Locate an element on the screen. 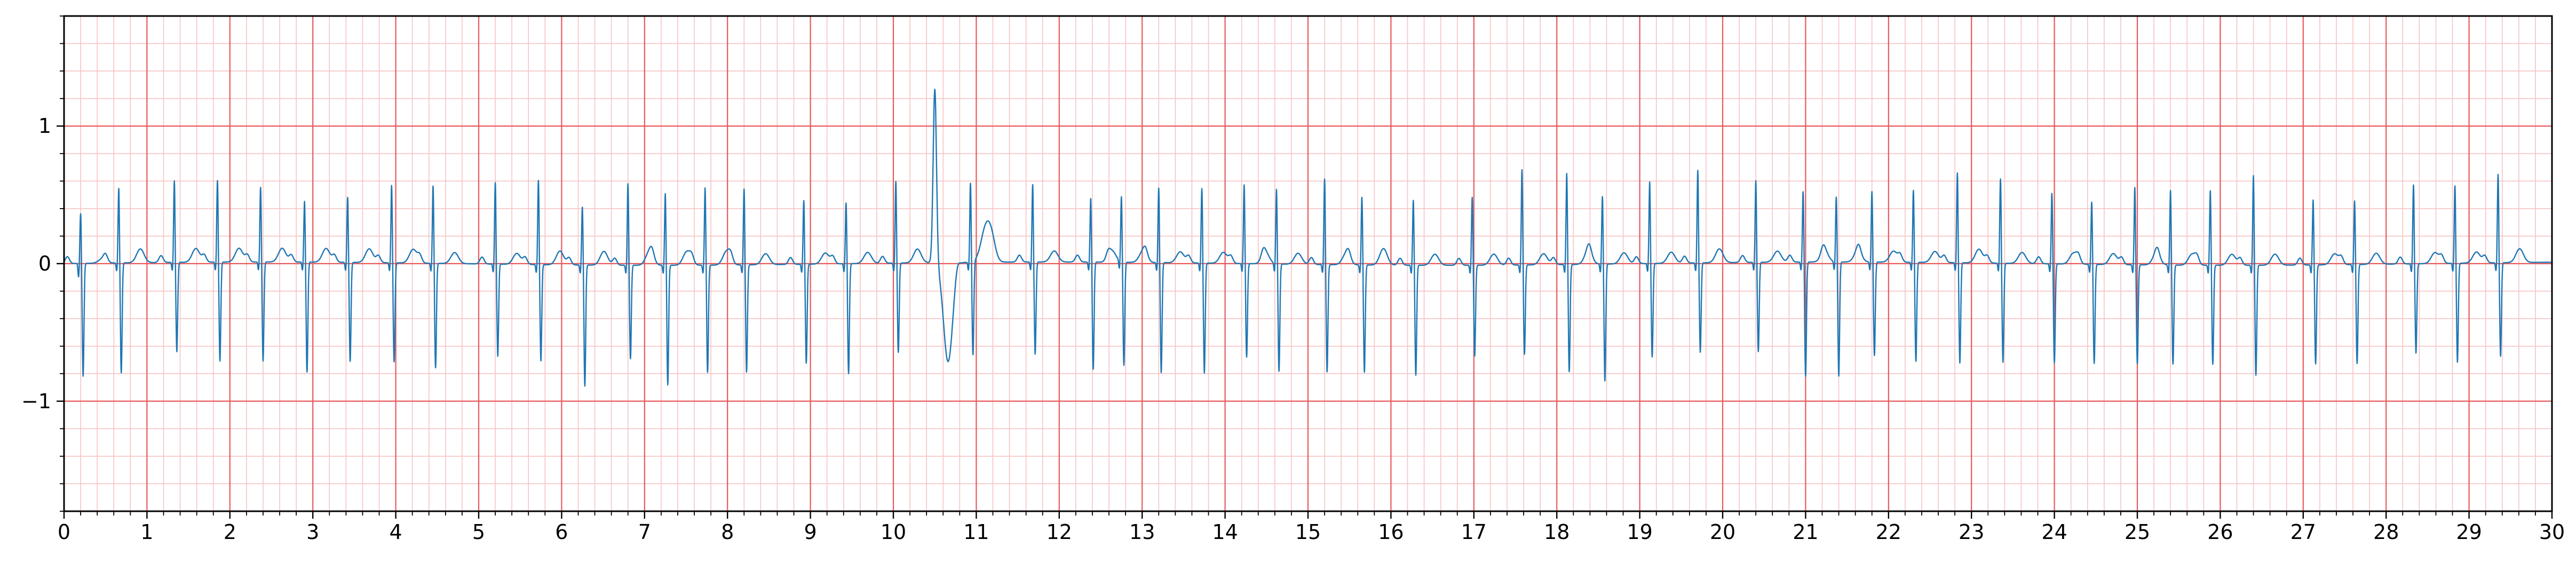 The image size is (2576, 563). x-tick-label: 23 is located at coordinates (1971, 532).